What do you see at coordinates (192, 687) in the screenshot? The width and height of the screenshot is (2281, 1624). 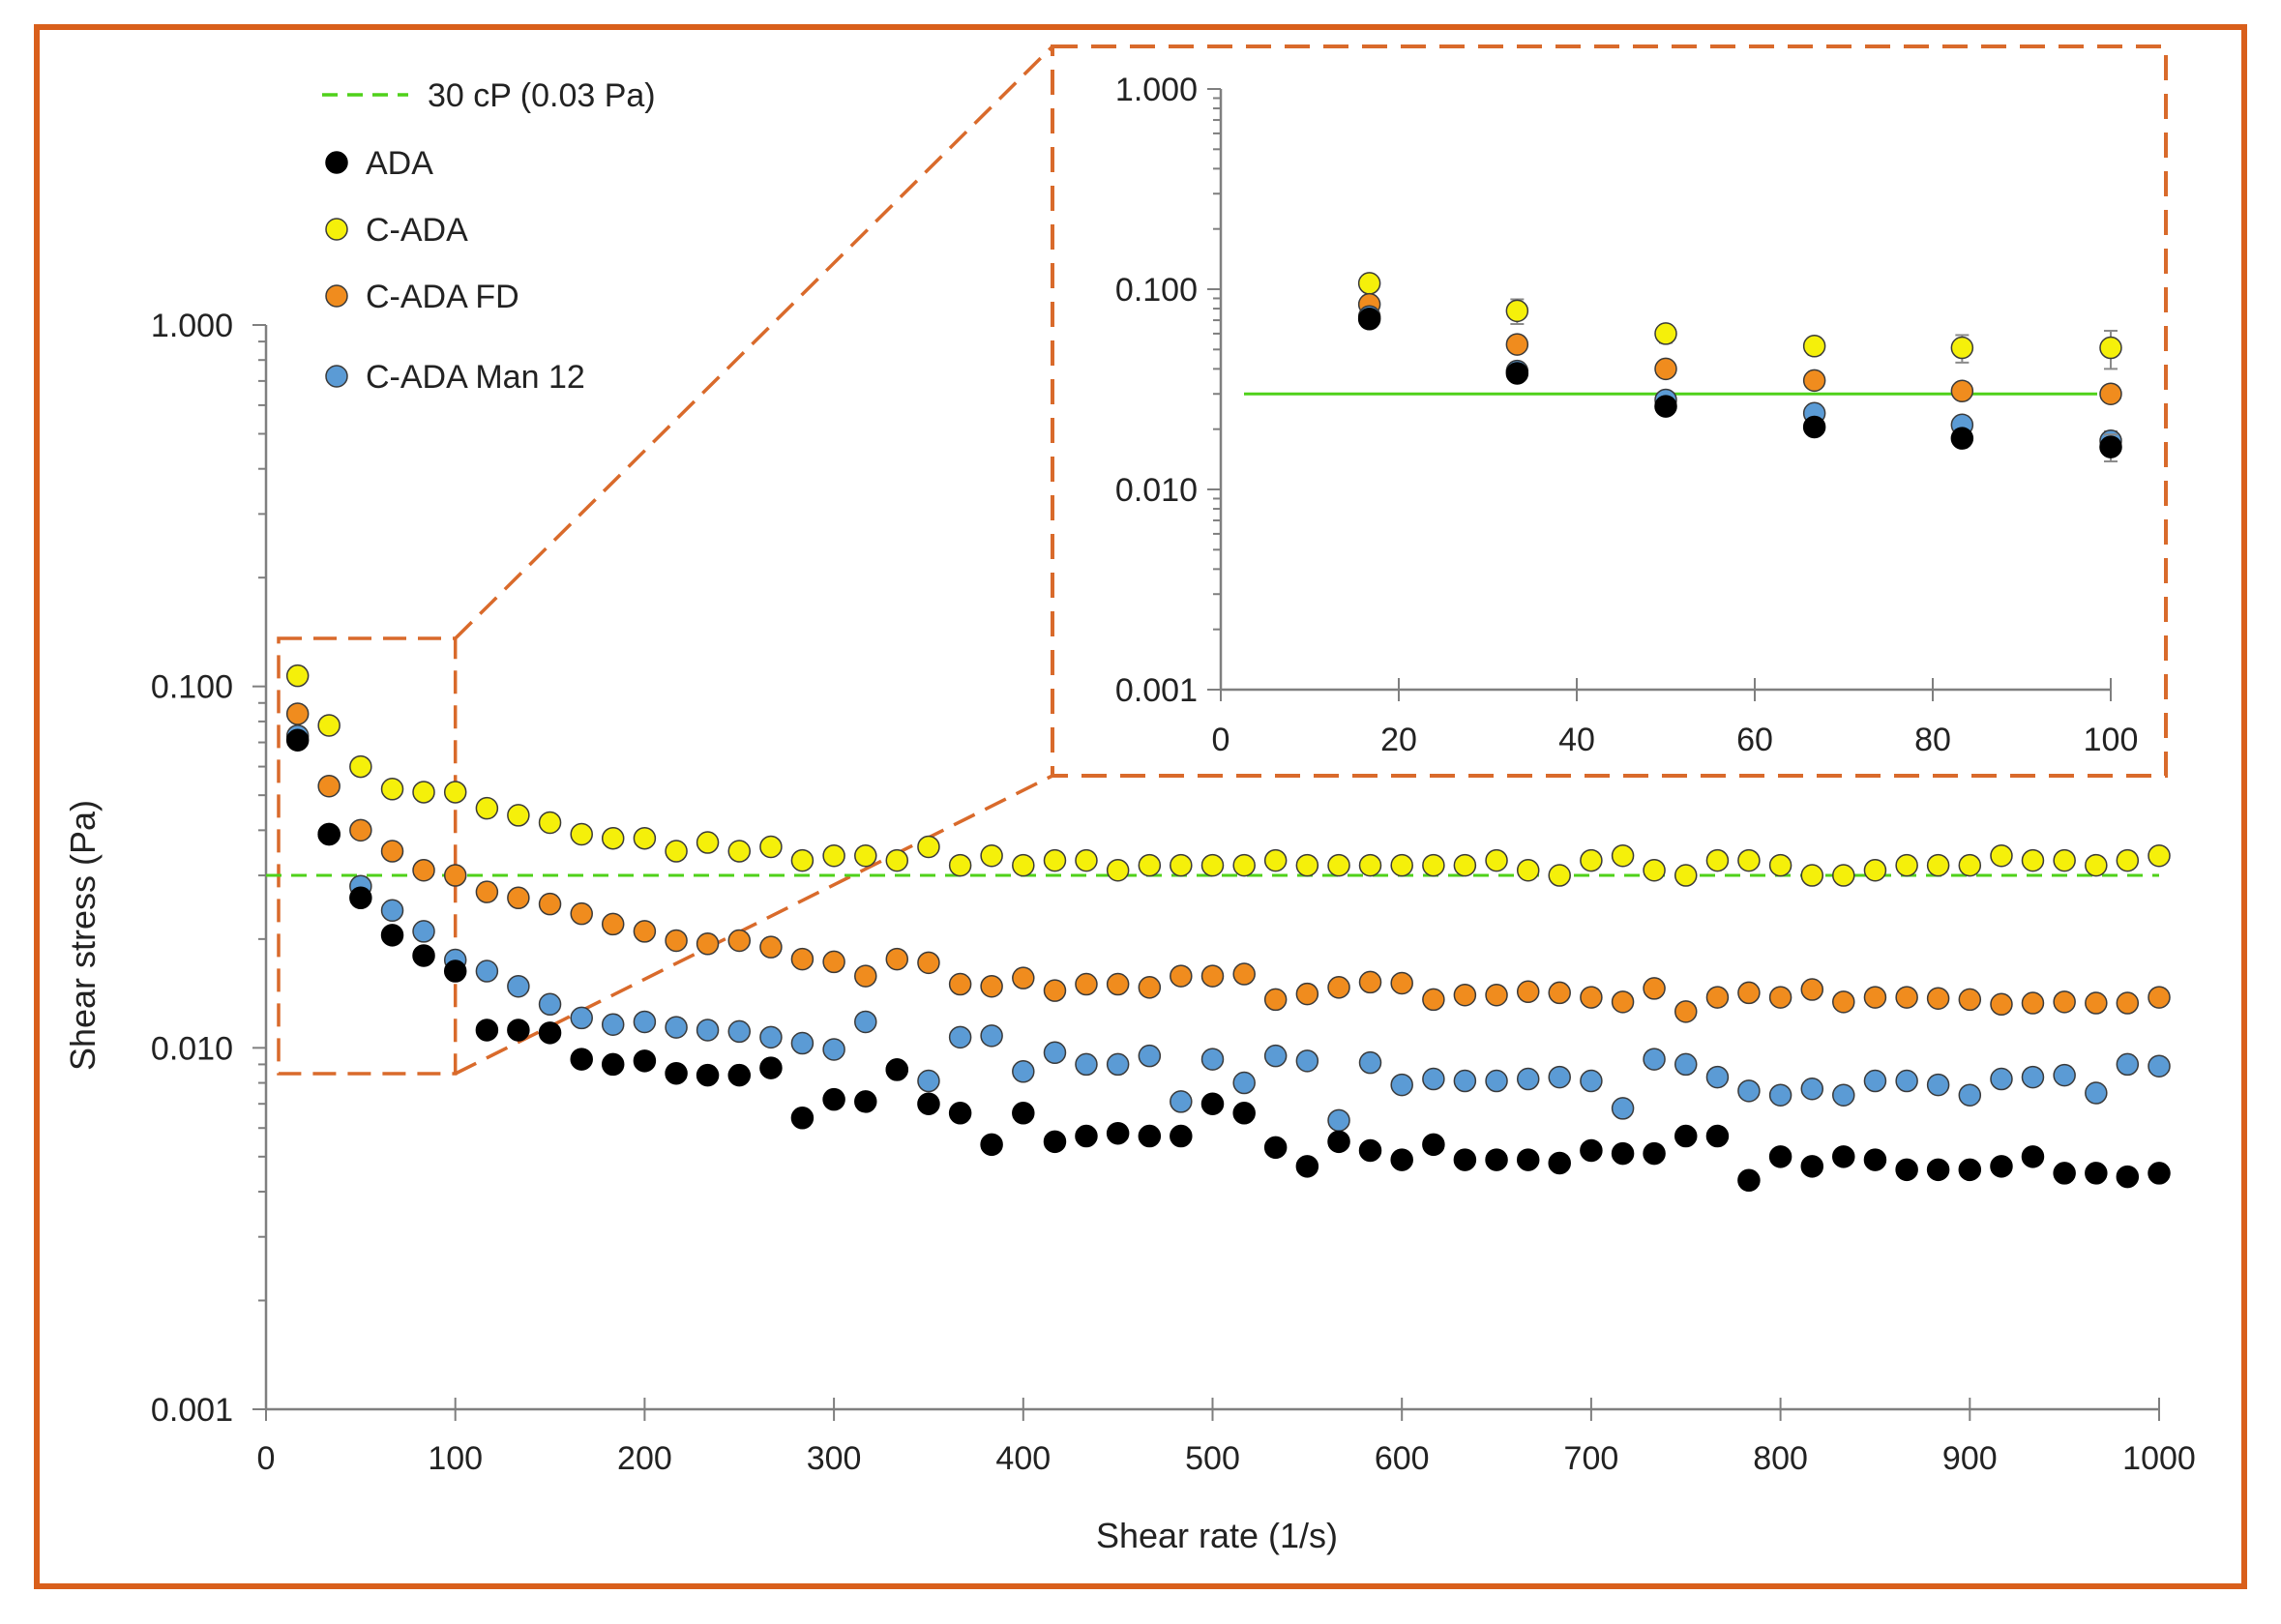 I see `y-tick-label: 0.100` at bounding box center [192, 687].